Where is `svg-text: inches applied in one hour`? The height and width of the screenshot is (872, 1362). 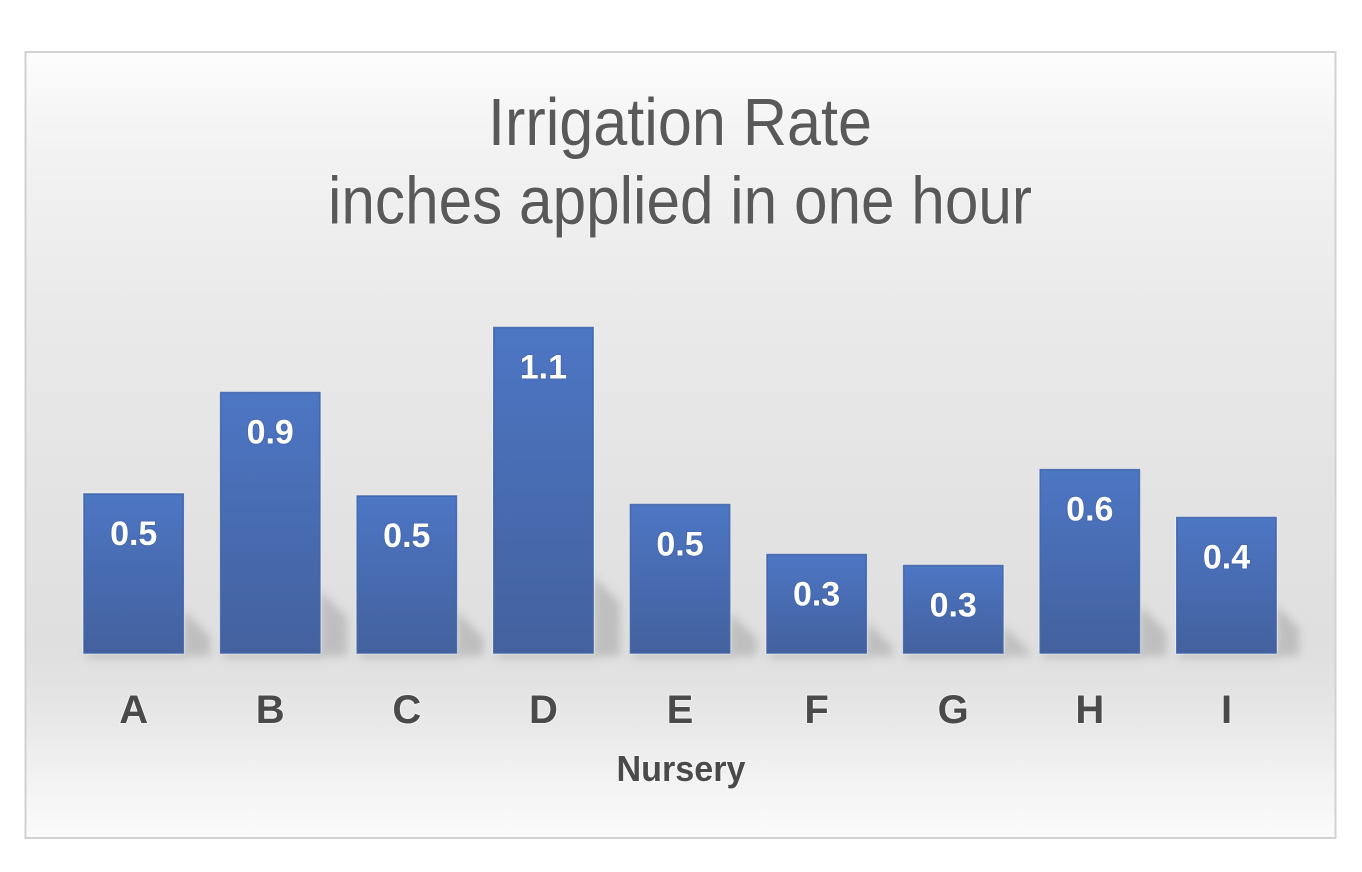 svg-text: inches applied in one hour is located at coordinates (680, 201).